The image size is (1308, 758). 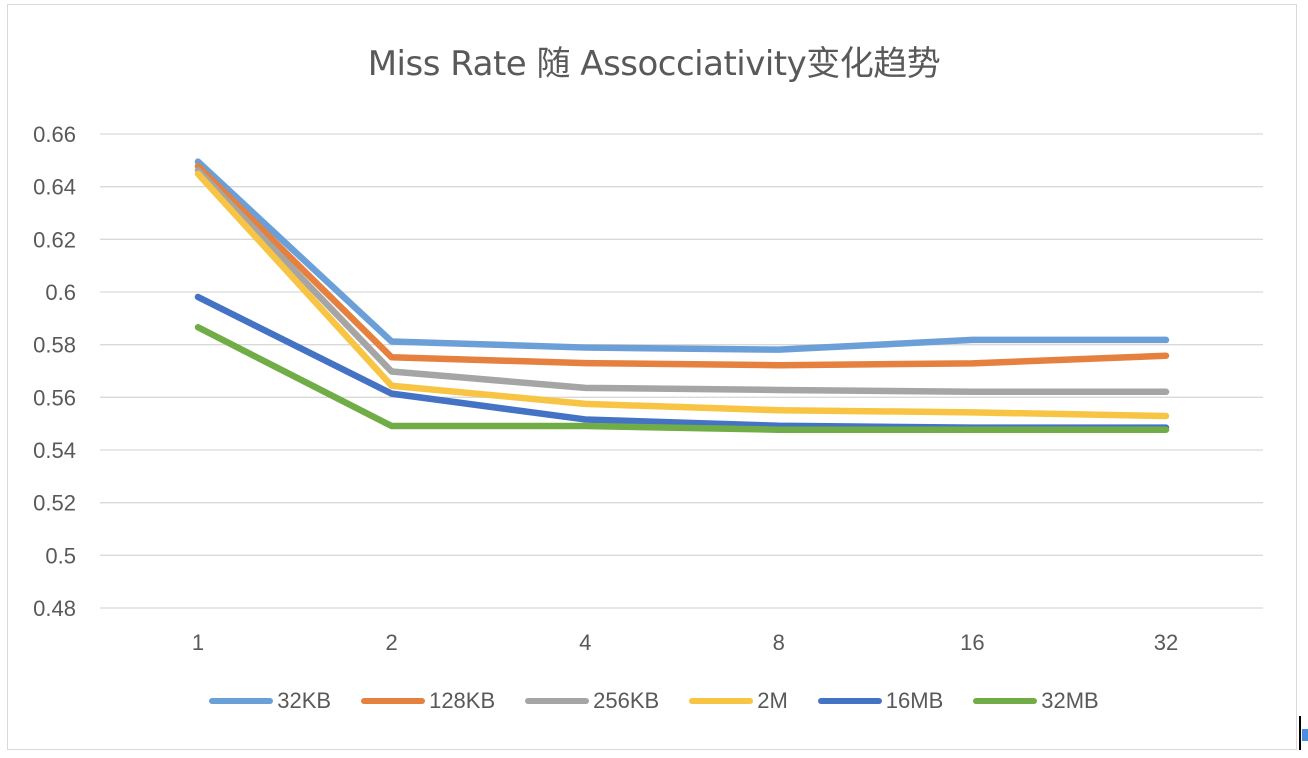 What do you see at coordinates (54, 503) in the screenshot?
I see `y-tick-label: 0.52` at bounding box center [54, 503].